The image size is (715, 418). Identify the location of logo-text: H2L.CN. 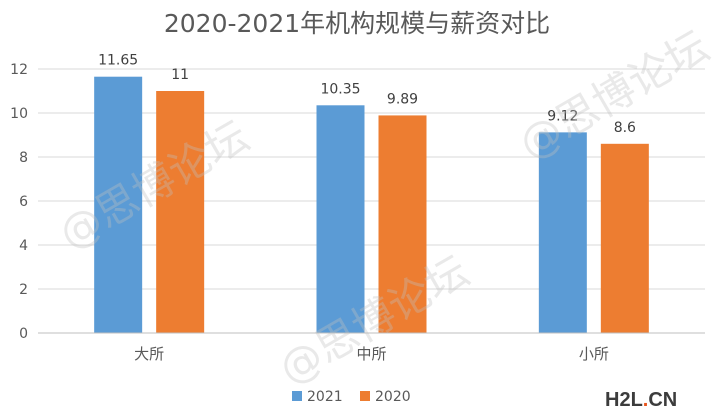
(641, 400).